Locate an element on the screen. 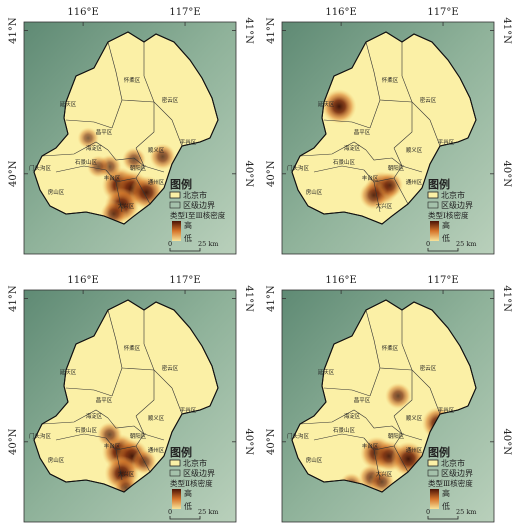 The width and height of the screenshot is (517, 531). legend-density-label: 类型Ⅰ核密度 is located at coordinates (448, 215).